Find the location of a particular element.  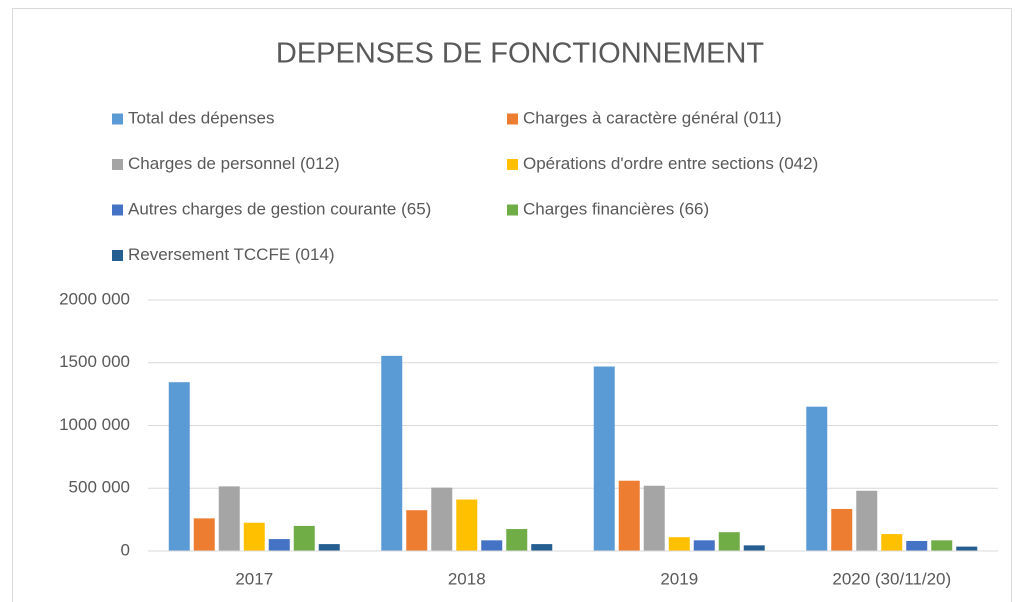

x-tick-label: 2018 is located at coordinates (467, 578).